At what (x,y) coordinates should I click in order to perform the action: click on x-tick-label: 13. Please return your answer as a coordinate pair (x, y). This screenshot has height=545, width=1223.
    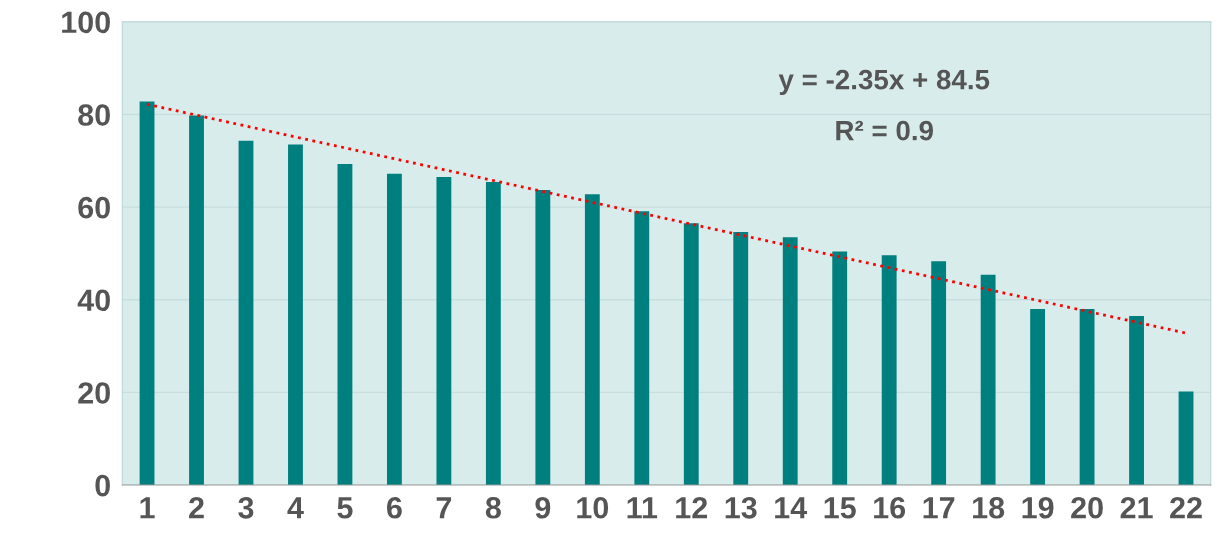
    Looking at the image, I should click on (741, 507).